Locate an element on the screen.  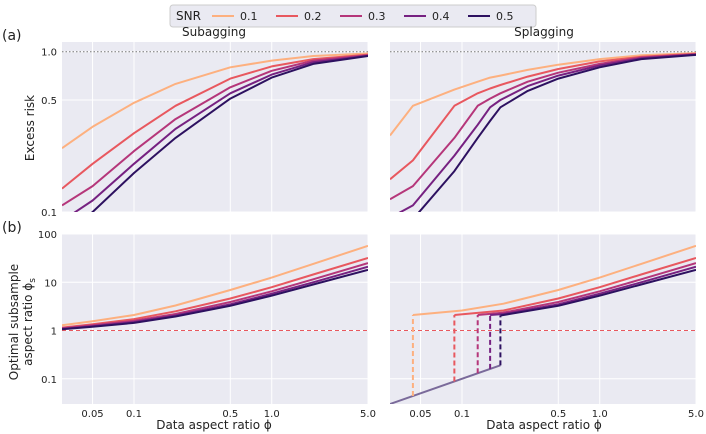
y-axis-label-bottom-line1: Optimal subsample is located at coordinates (14, 322).